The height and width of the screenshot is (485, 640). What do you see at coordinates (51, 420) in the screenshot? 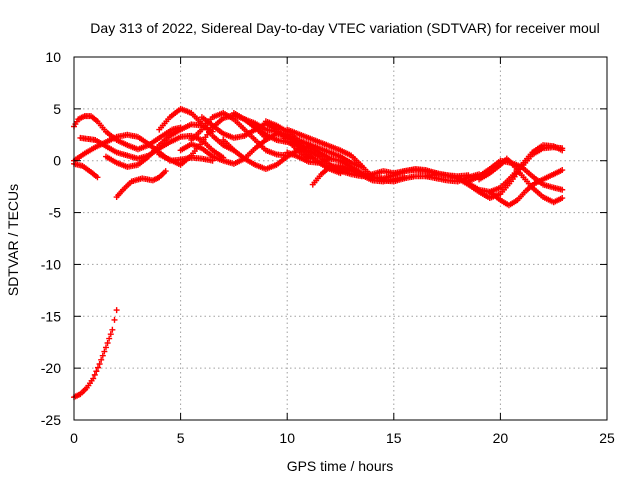
I see `y-tick-label: -25` at bounding box center [51, 420].